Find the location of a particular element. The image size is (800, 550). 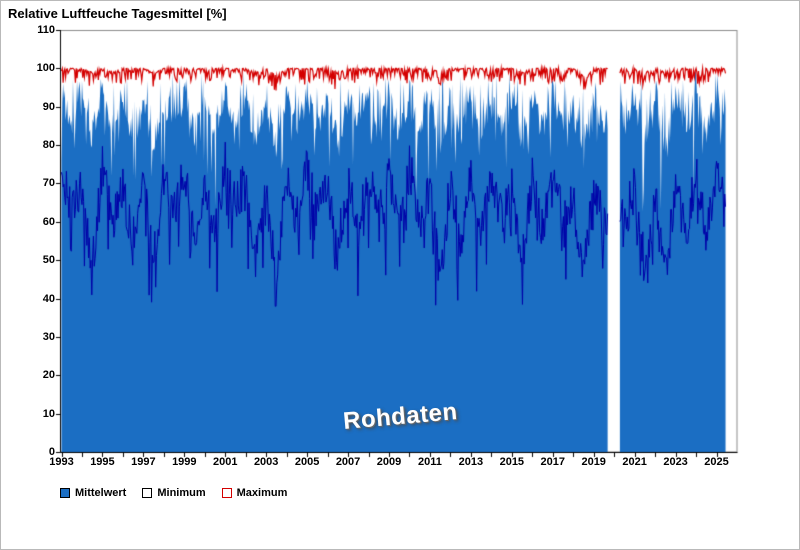

legend: Mittelwert Minimum Maximum is located at coordinates (173, 493).